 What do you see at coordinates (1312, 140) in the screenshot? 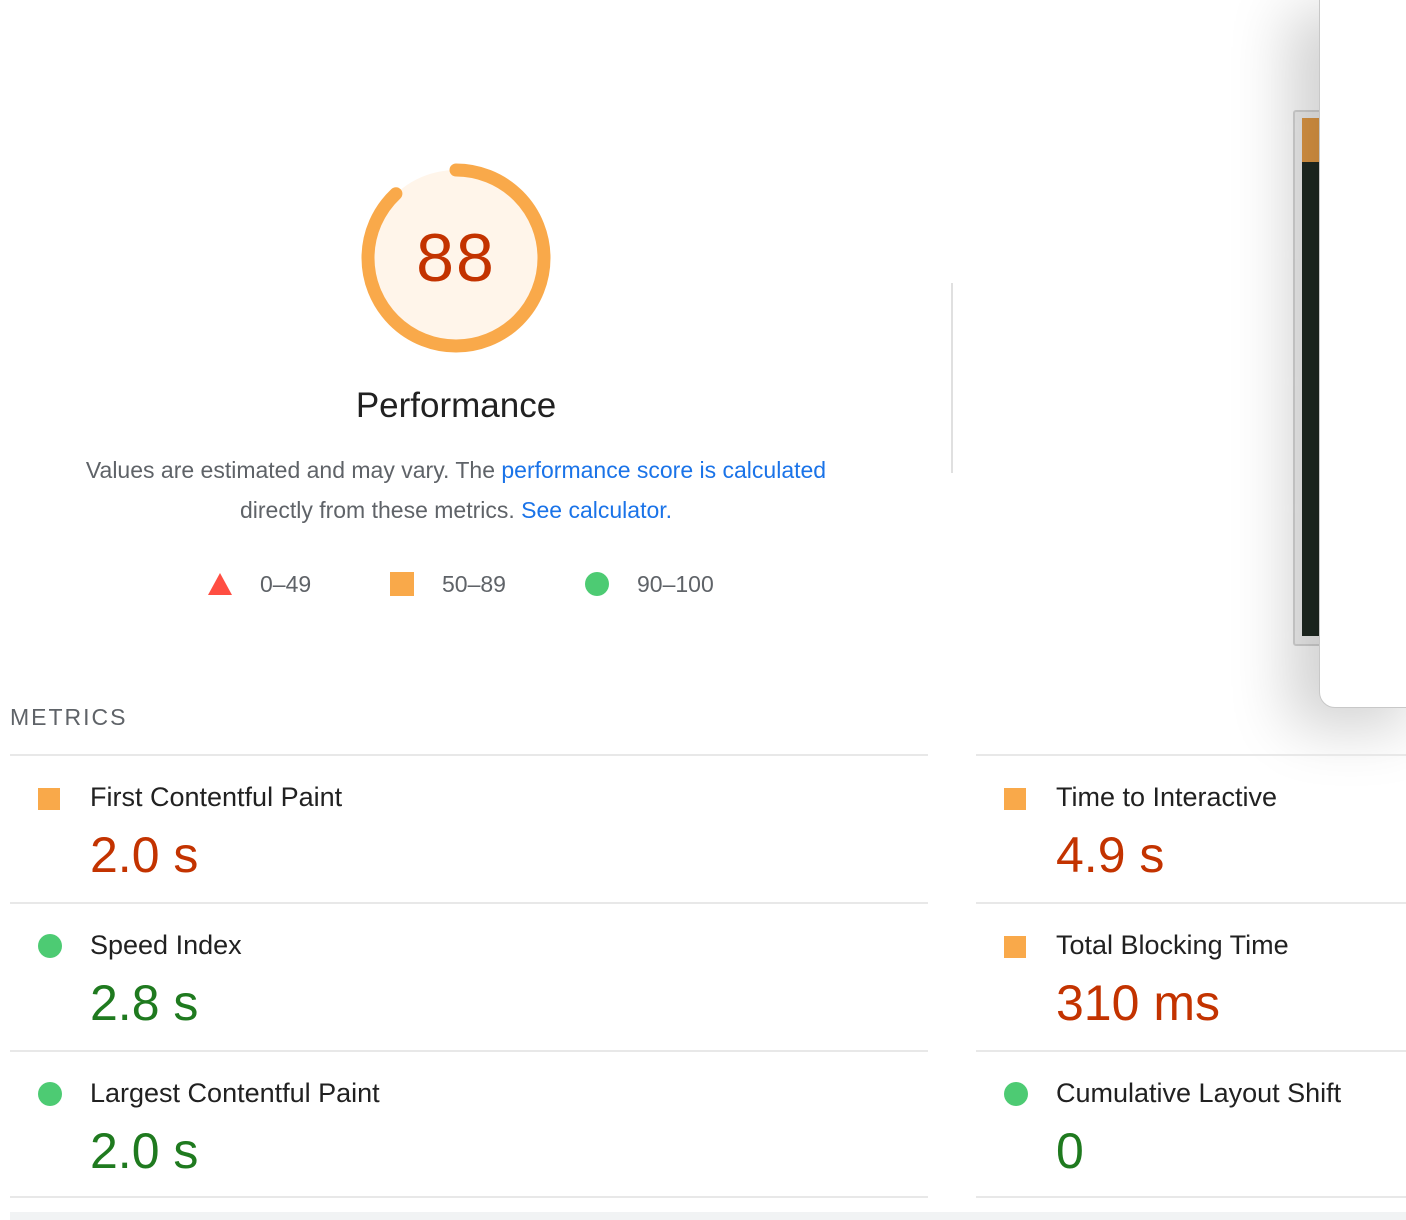
I see `thumbnail-header` at bounding box center [1312, 140].